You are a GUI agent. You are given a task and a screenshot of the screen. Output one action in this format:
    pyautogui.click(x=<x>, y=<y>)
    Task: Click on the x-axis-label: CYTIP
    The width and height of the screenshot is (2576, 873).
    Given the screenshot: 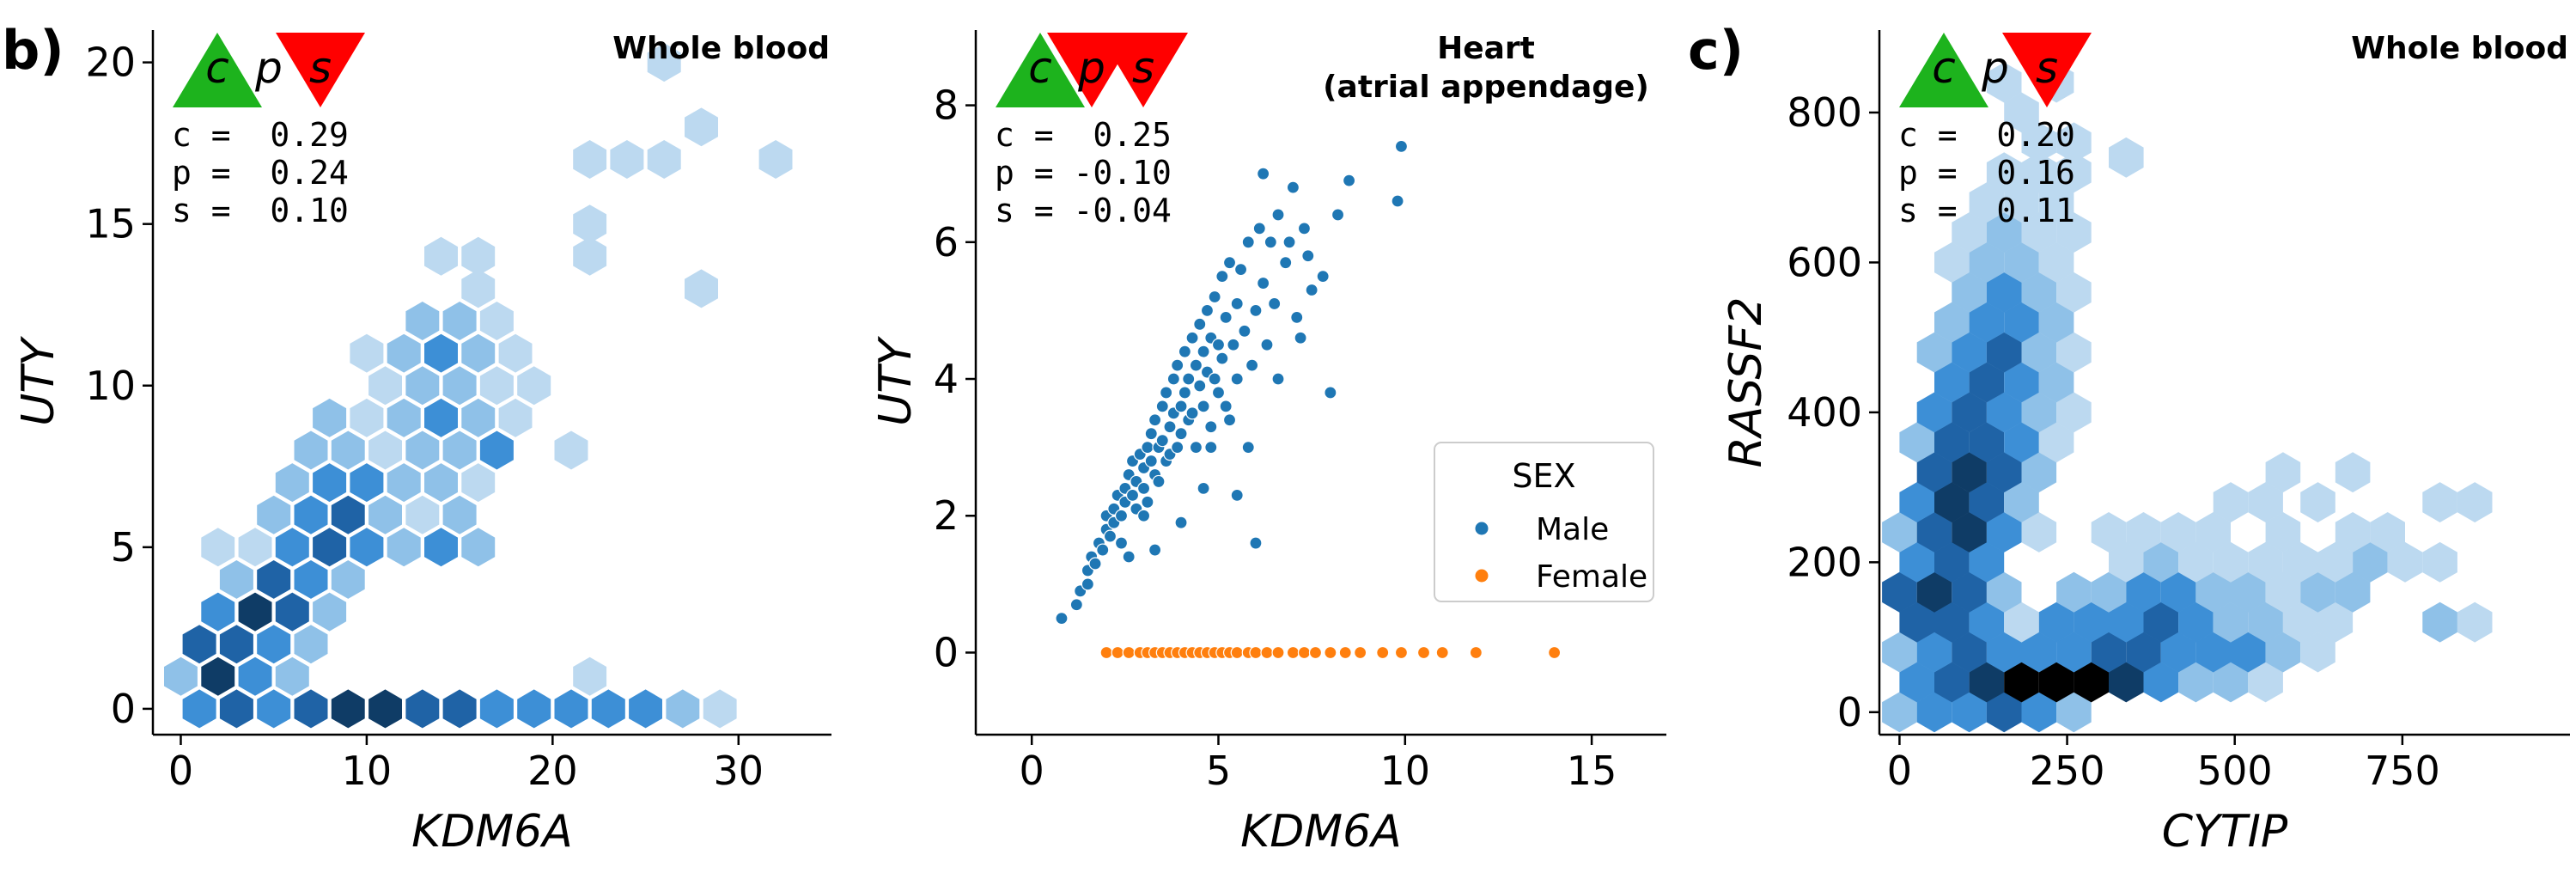 What is the action you would take?
    pyautogui.click(x=2225, y=832)
    